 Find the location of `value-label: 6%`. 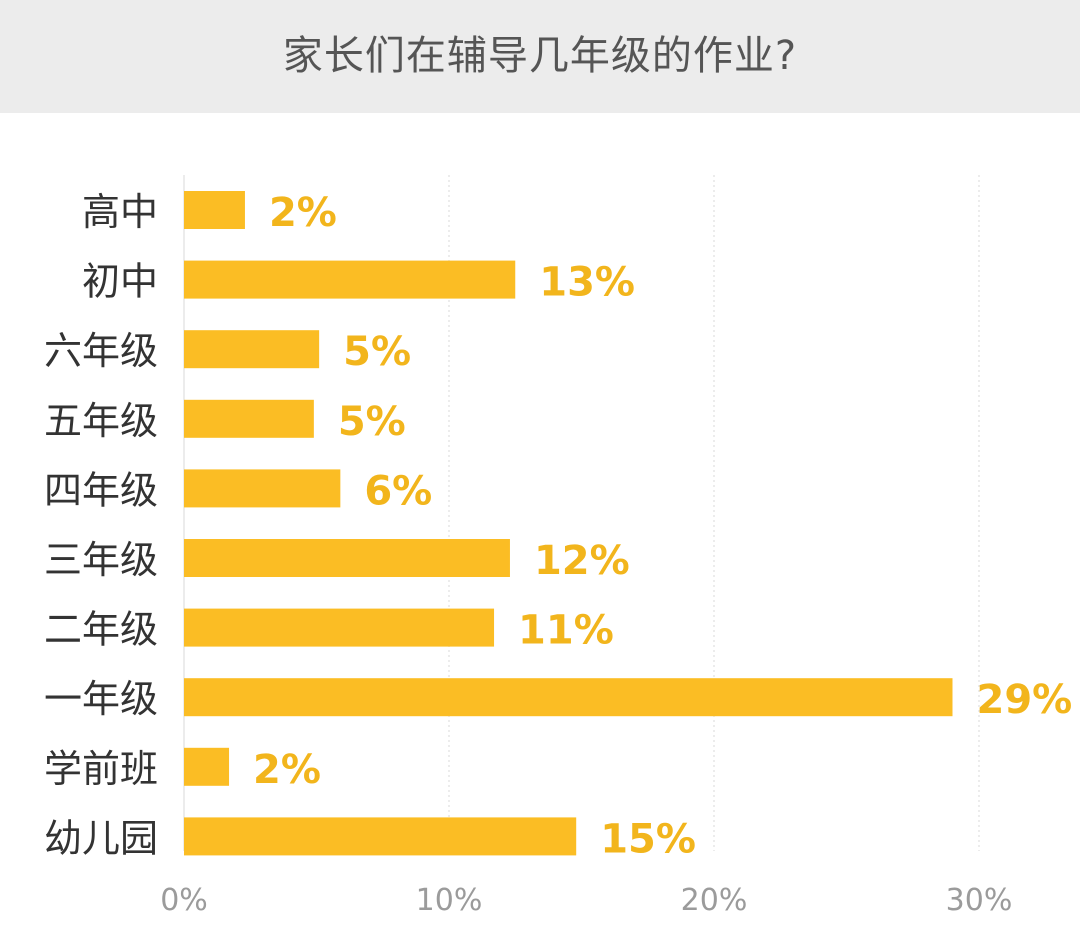

value-label: 6% is located at coordinates (398, 491).